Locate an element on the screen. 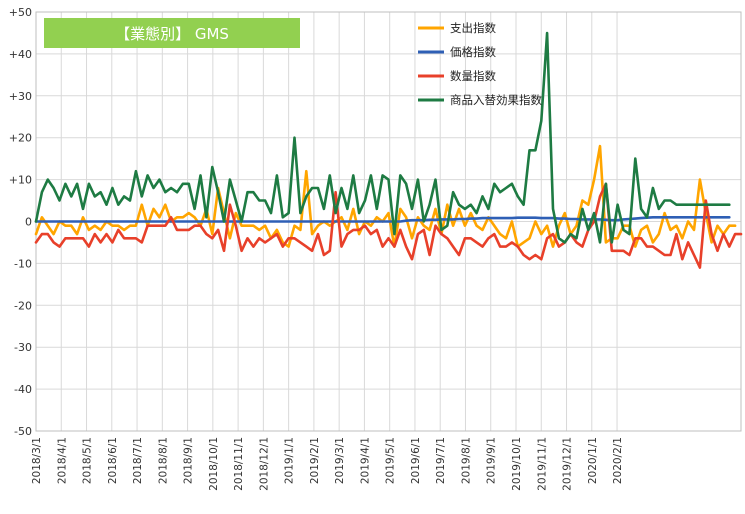  y-tick-label: -30 is located at coordinates (23, 347).